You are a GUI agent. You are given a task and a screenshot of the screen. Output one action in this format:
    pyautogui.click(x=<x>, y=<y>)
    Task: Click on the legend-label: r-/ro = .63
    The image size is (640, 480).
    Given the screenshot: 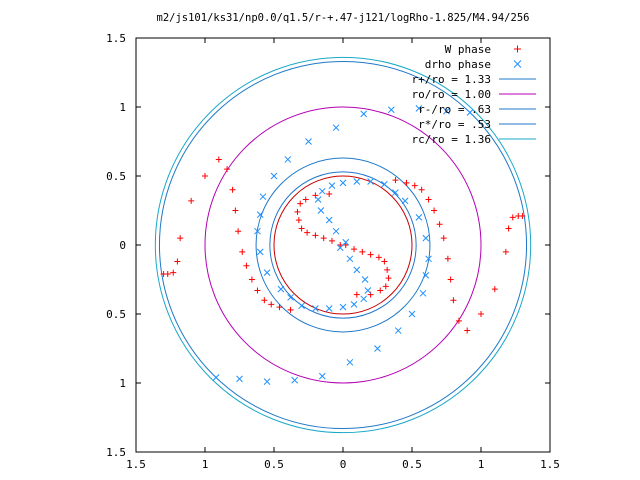 What is the action you would take?
    pyautogui.click(x=454, y=109)
    